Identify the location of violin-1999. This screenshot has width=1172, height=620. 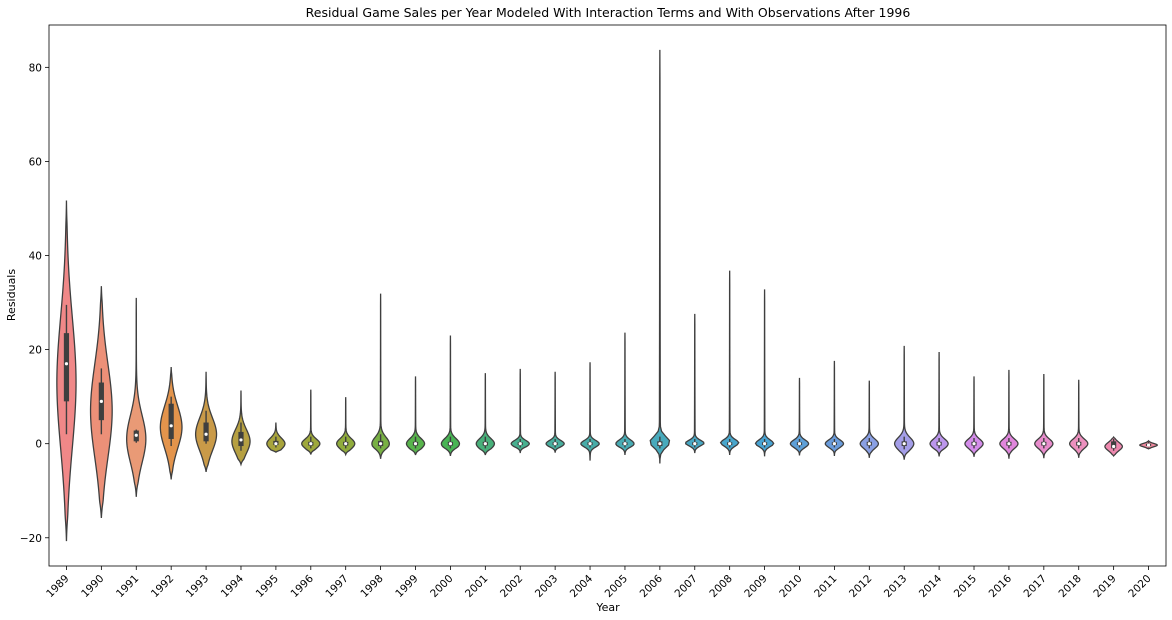
(415, 416).